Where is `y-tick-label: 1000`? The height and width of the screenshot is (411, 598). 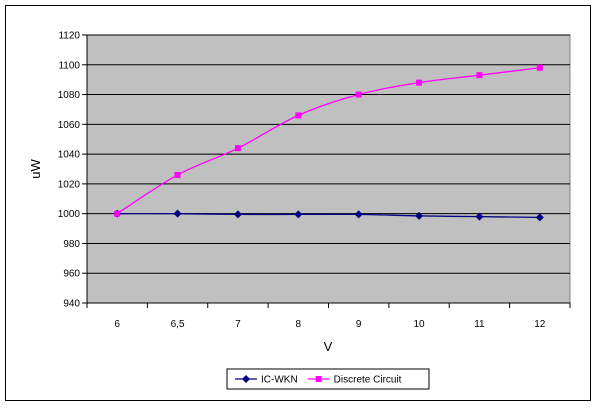
y-tick-label: 1000 is located at coordinates (69, 214).